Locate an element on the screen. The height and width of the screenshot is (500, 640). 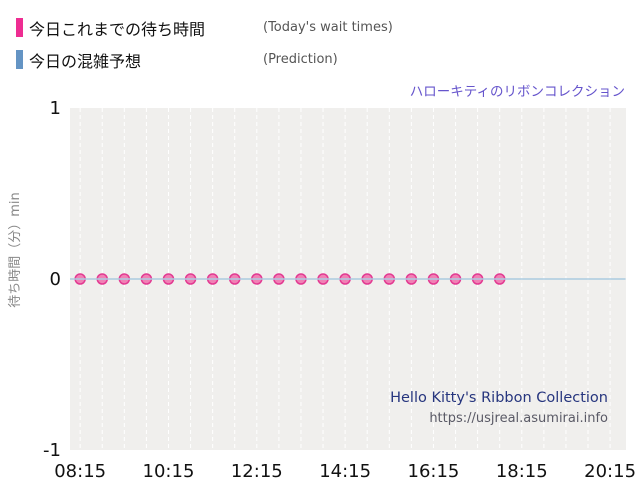
legend-item-prediction: 今日の混雑予想 (Prediction) is located at coordinates (204, 59).